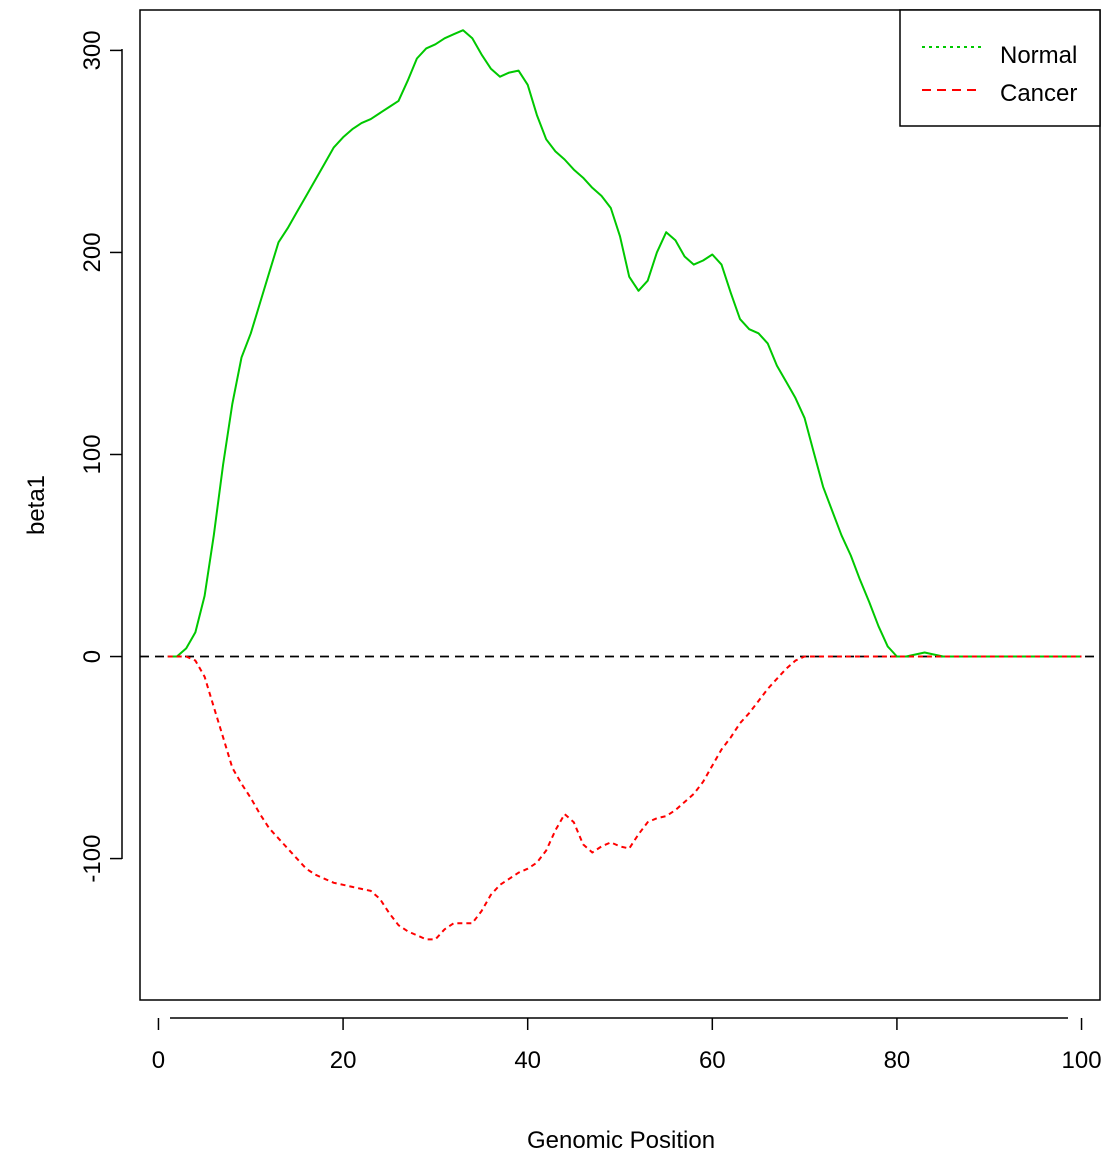  I want to click on x-axis-label: Genomic Position, so click(621, 1140).